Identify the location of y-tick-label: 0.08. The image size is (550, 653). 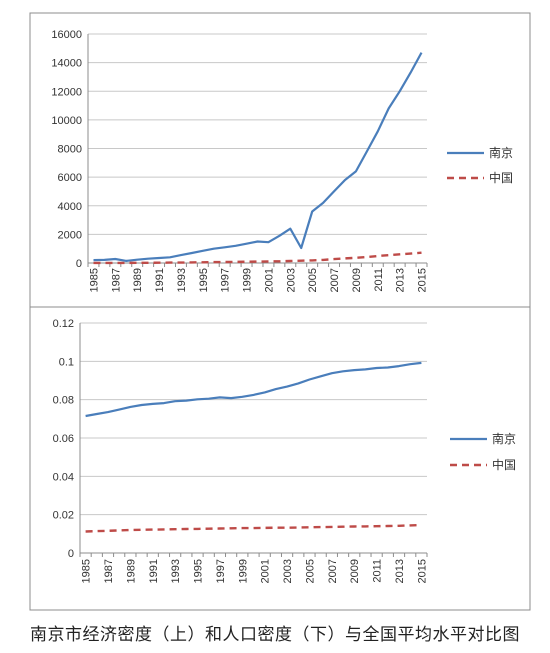
(63, 401).